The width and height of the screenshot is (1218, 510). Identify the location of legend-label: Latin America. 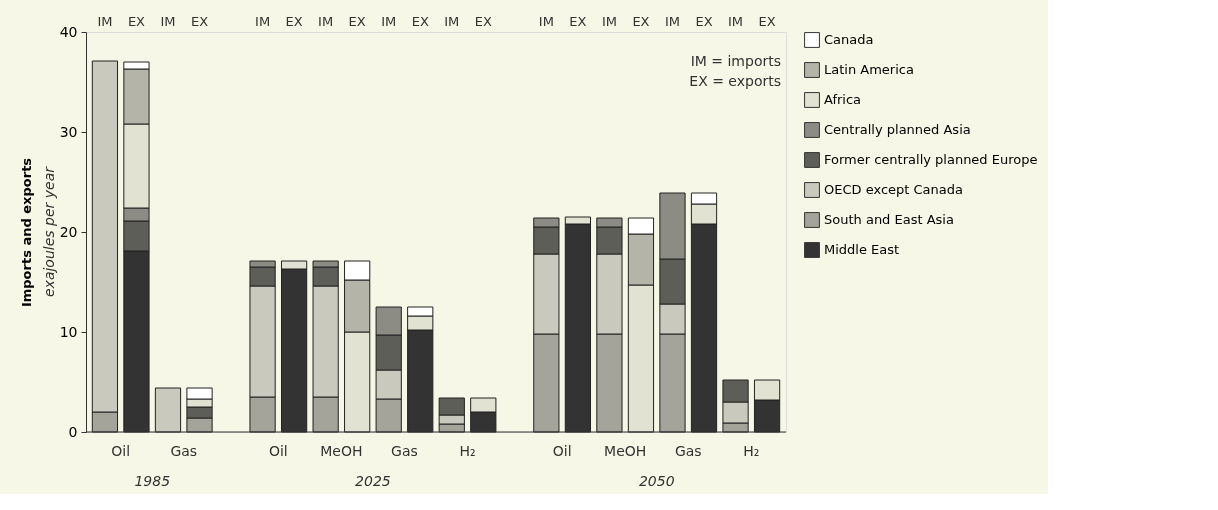
(869, 69).